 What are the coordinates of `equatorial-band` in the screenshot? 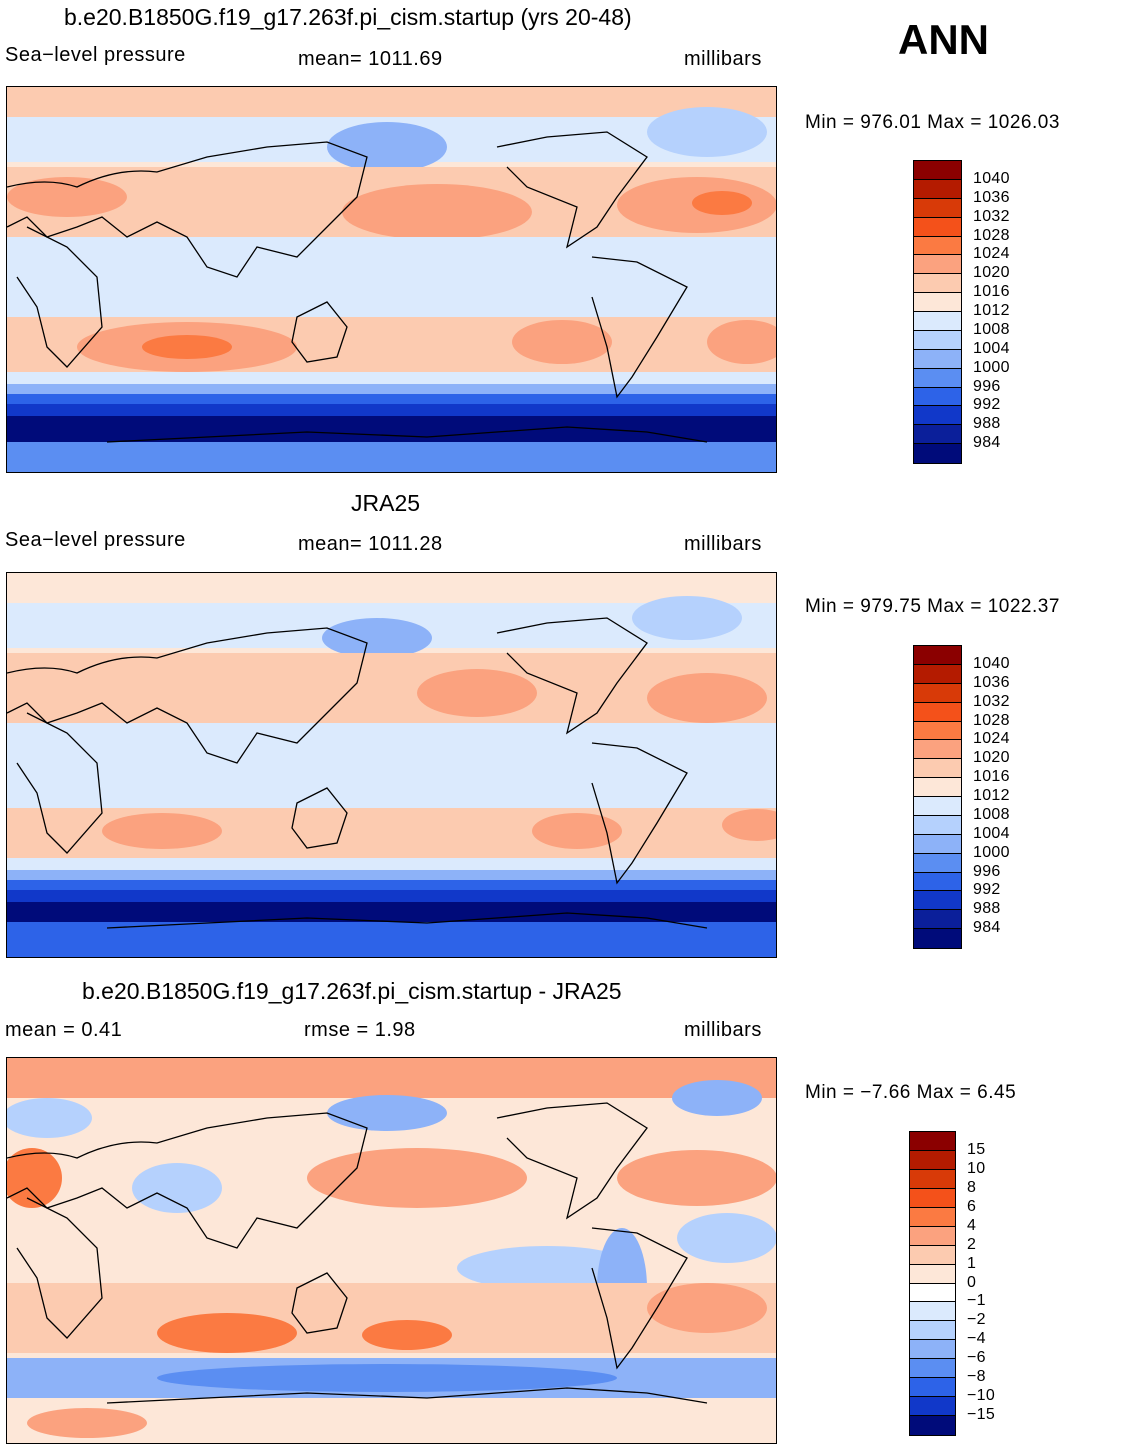 It's located at (391, 277).